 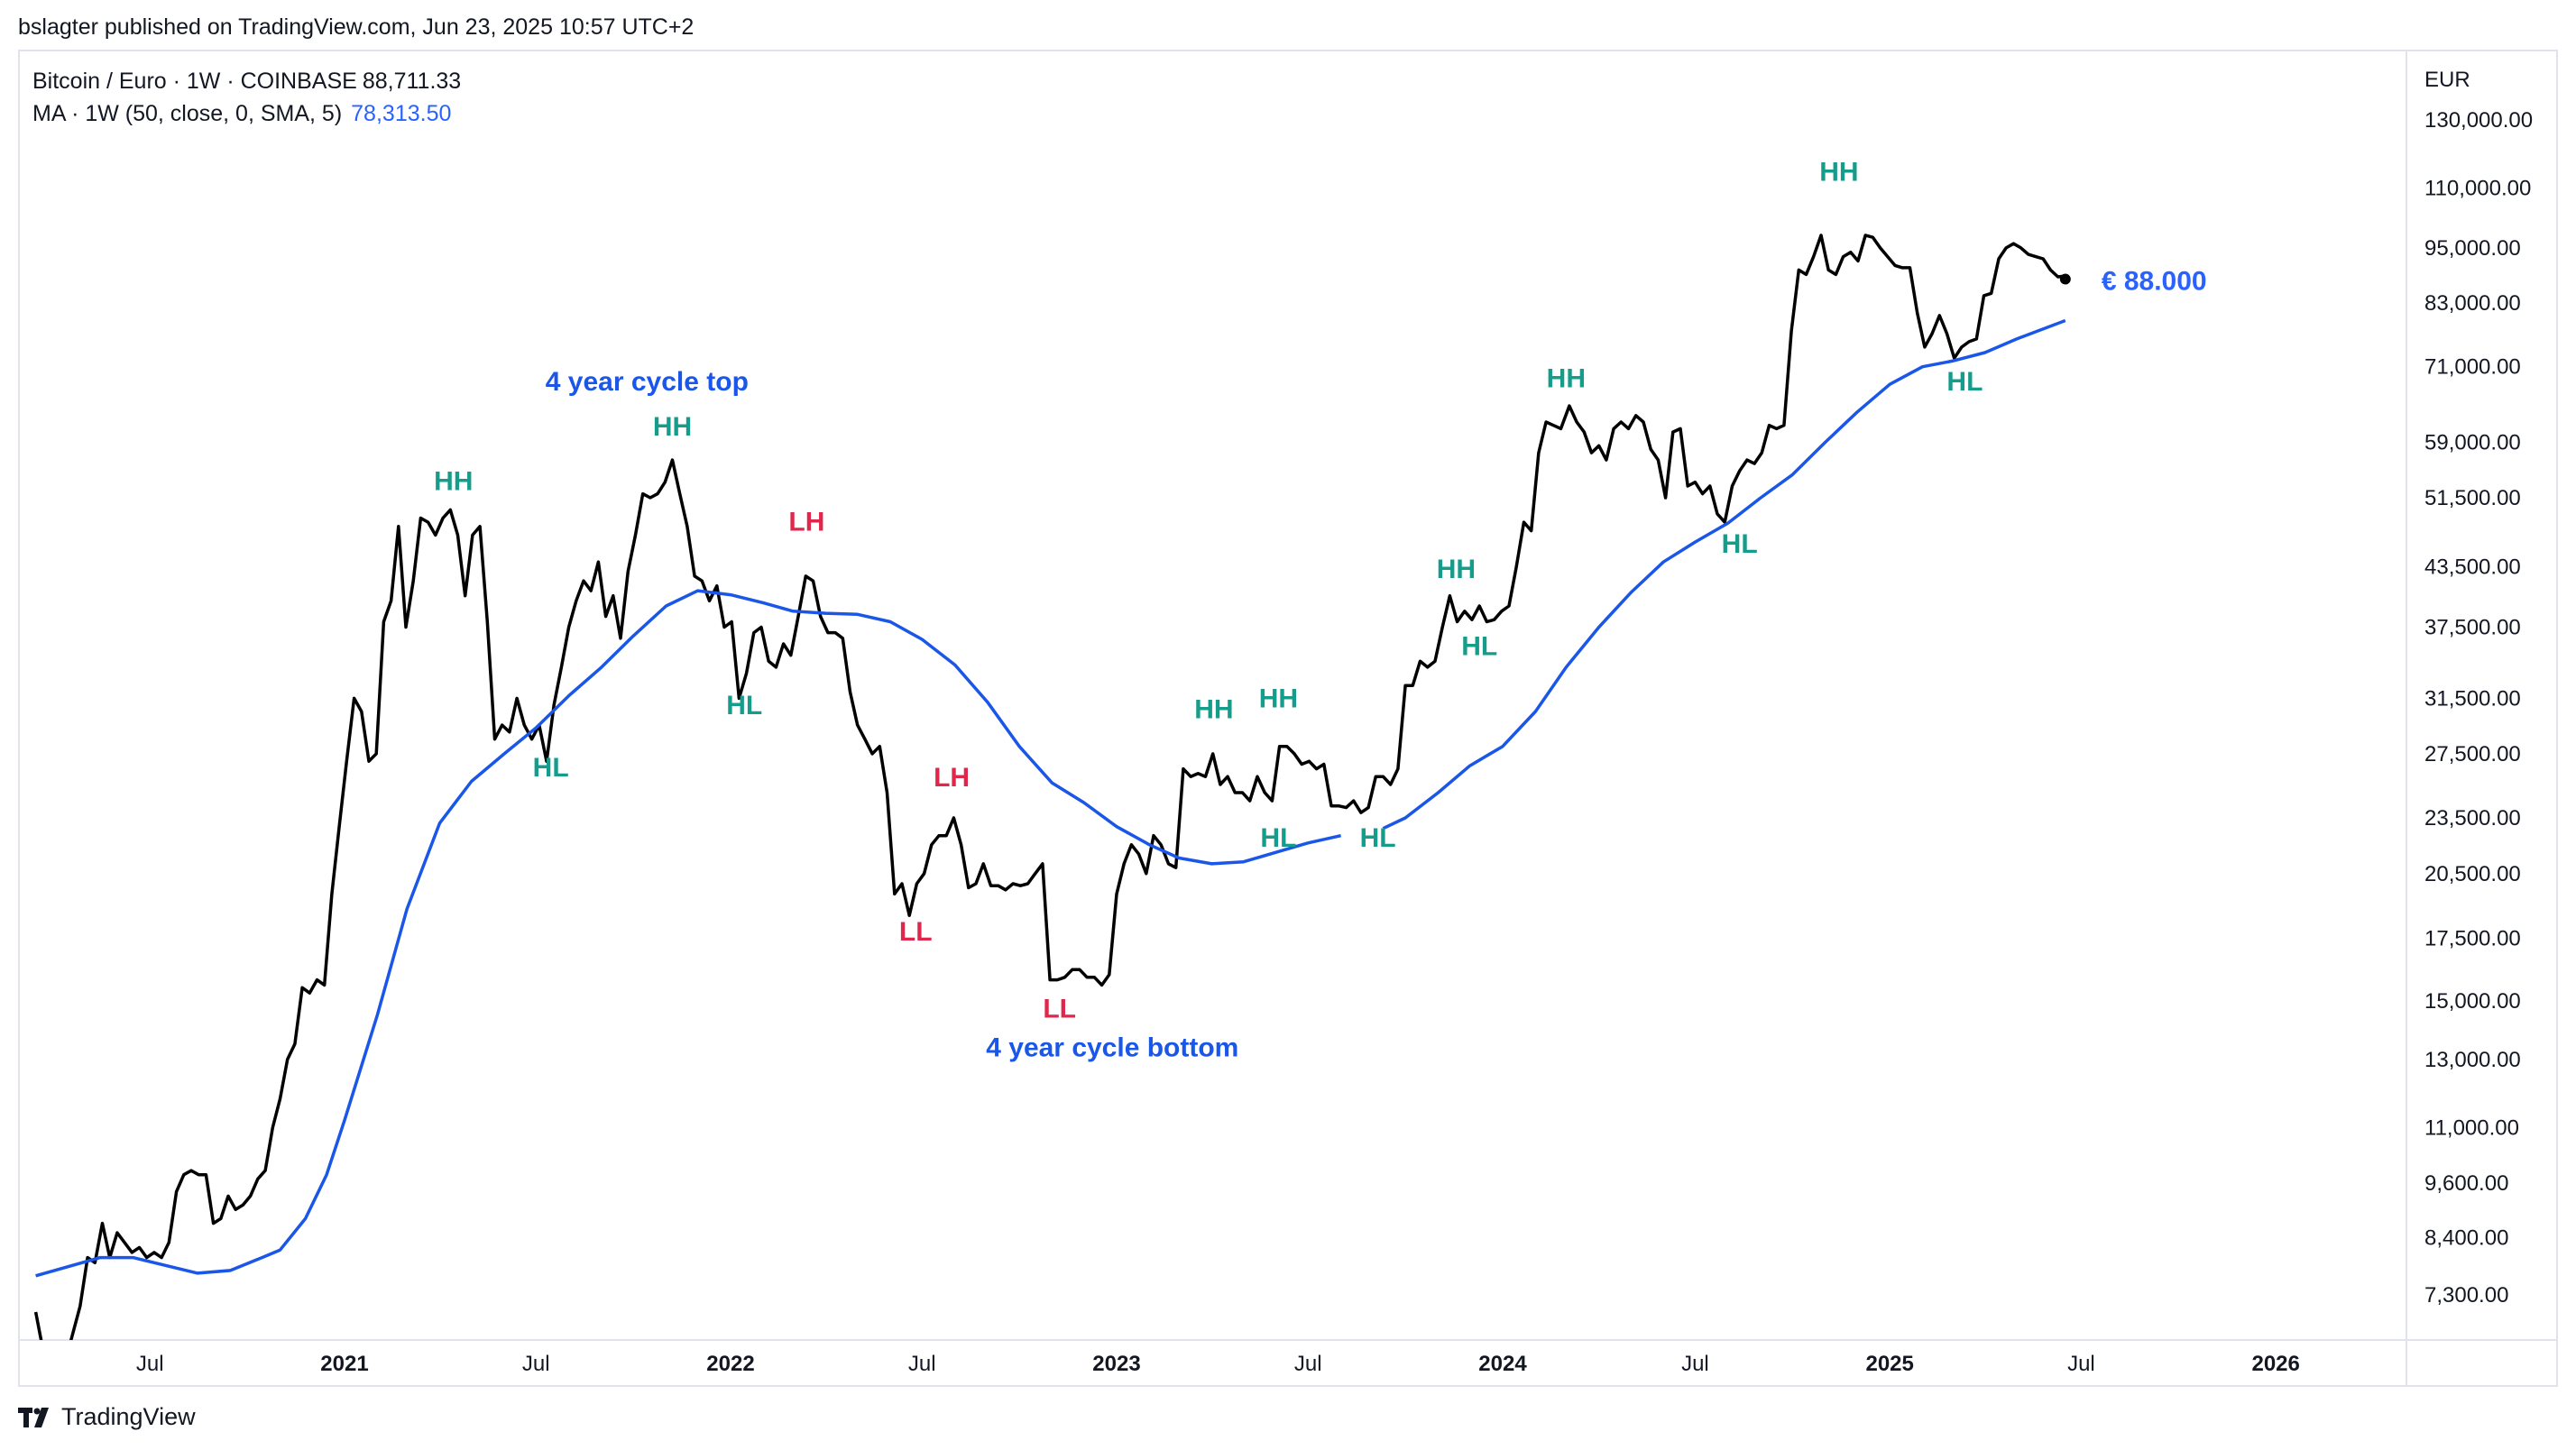 What do you see at coordinates (730, 1364) in the screenshot?
I see `x-tick-label: 2022` at bounding box center [730, 1364].